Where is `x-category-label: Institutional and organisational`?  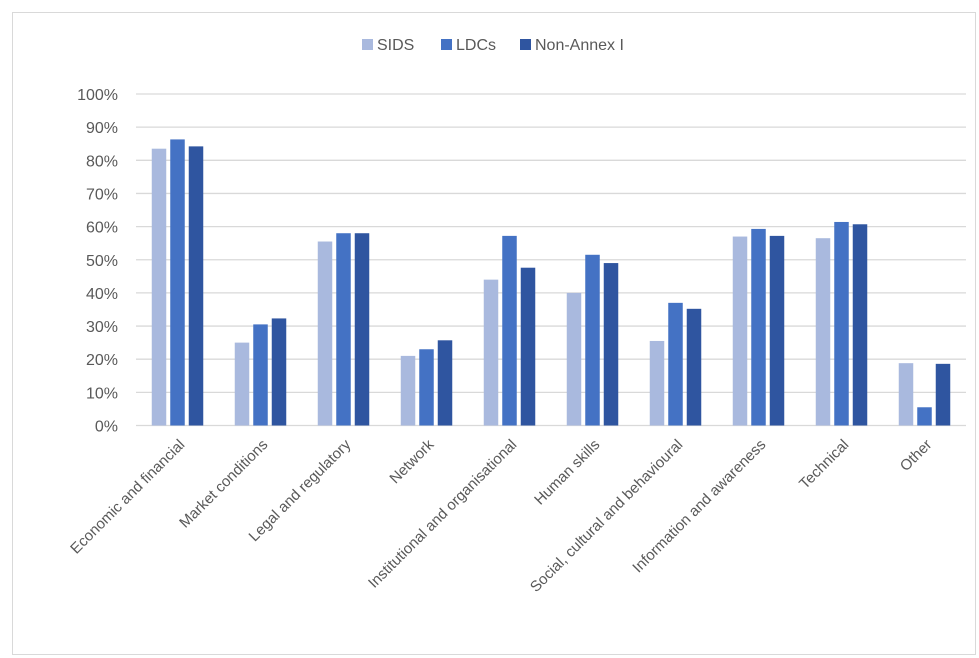
x-category-label: Institutional and organisational is located at coordinates (442, 513).